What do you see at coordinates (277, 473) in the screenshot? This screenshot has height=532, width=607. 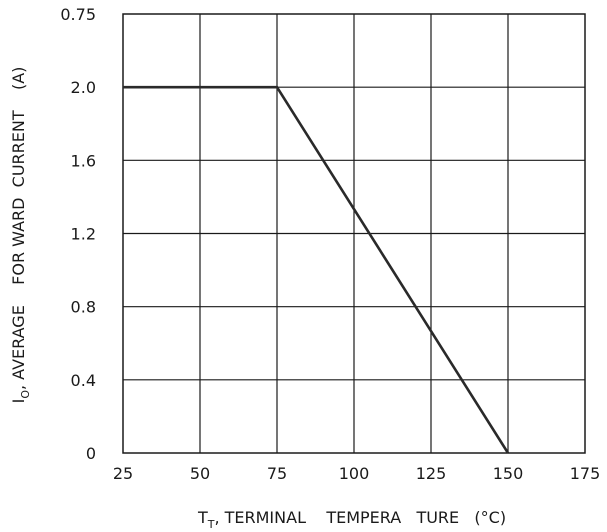 I see `x-tick-label: 75` at bounding box center [277, 473].